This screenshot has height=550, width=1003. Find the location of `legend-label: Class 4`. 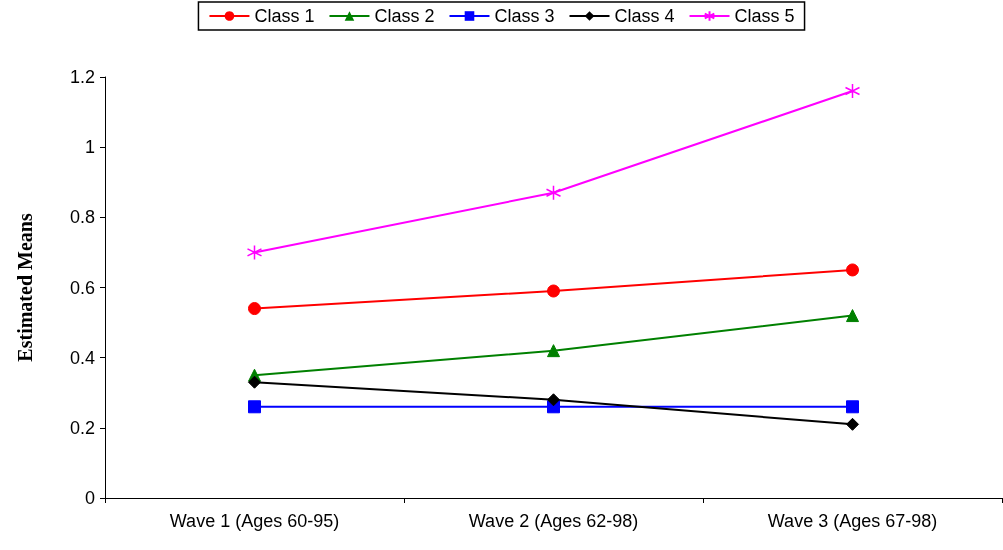

legend-label: Class 4 is located at coordinates (644, 16).